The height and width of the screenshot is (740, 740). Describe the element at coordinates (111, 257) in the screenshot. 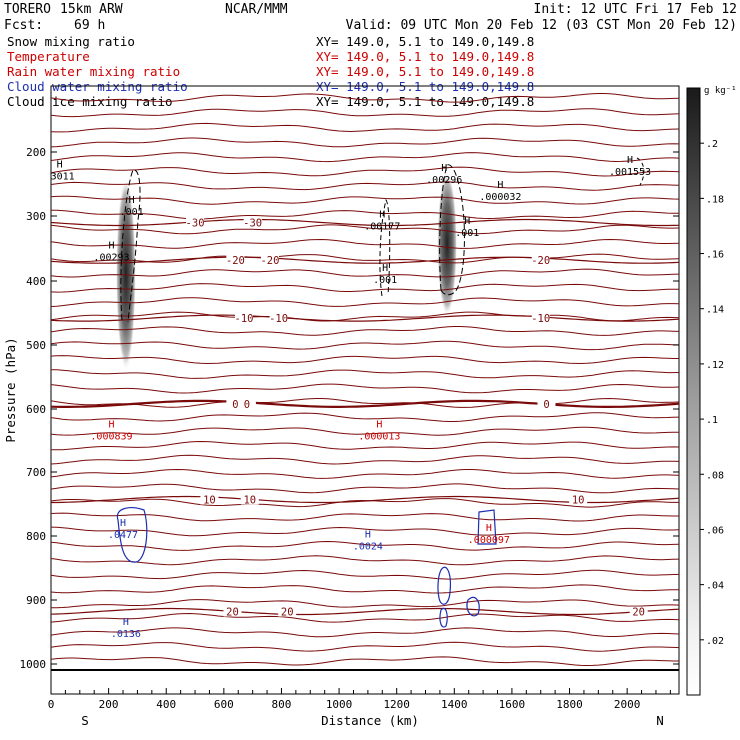

I see `maximum-value-0: .00293` at that location.